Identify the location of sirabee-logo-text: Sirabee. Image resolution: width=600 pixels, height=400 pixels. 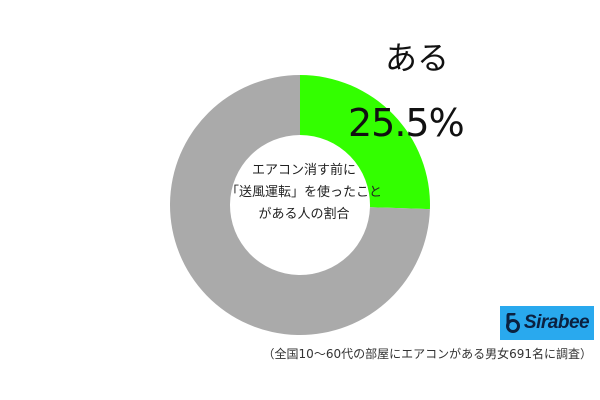
(556, 322).